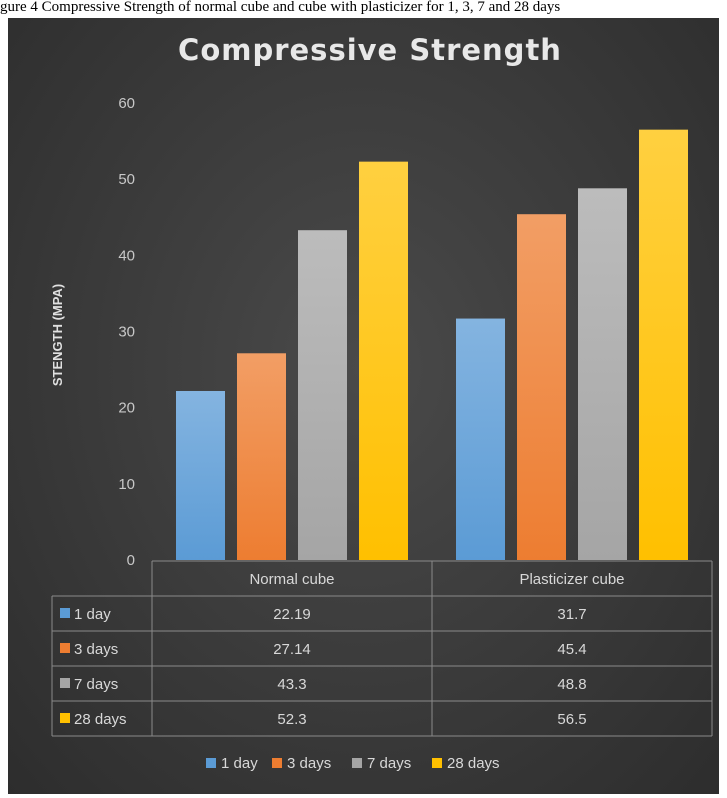 The width and height of the screenshot is (727, 798). What do you see at coordinates (291, 719) in the screenshot?
I see `table-cell-value: 52.3` at bounding box center [291, 719].